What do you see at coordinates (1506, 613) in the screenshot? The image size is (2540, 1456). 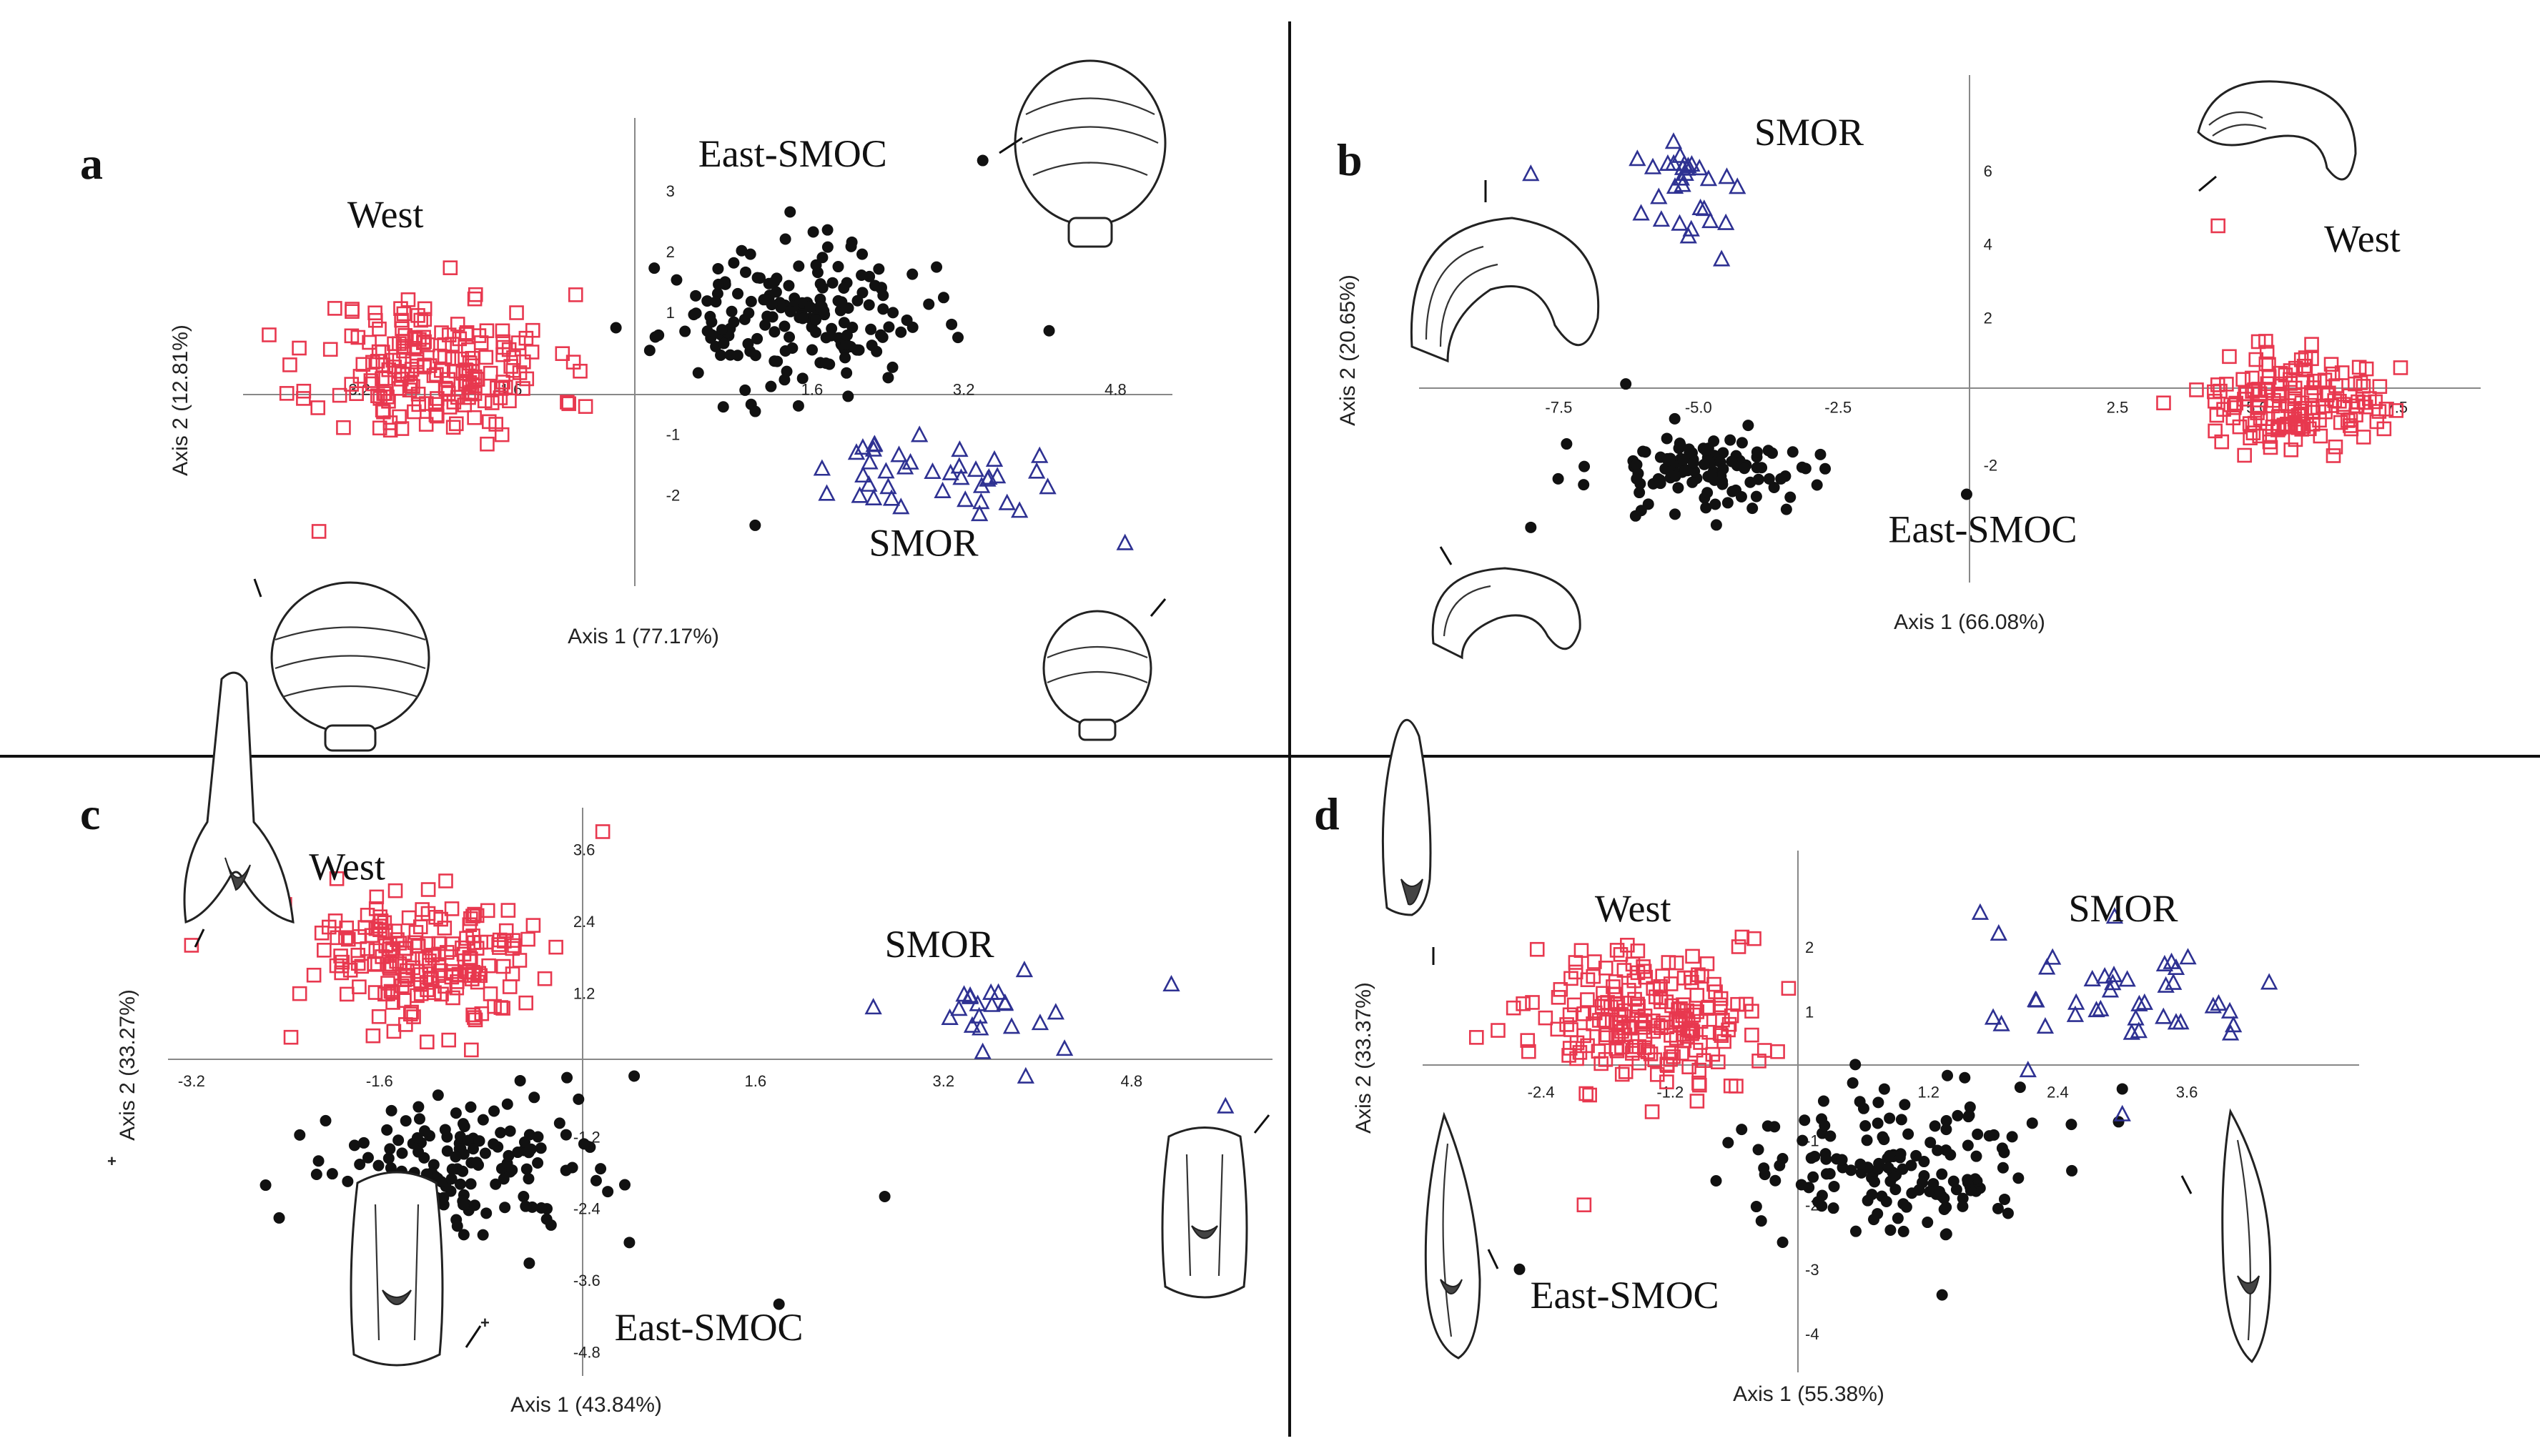 I see `panel-b-illustration-shell-bottom` at bounding box center [1506, 613].